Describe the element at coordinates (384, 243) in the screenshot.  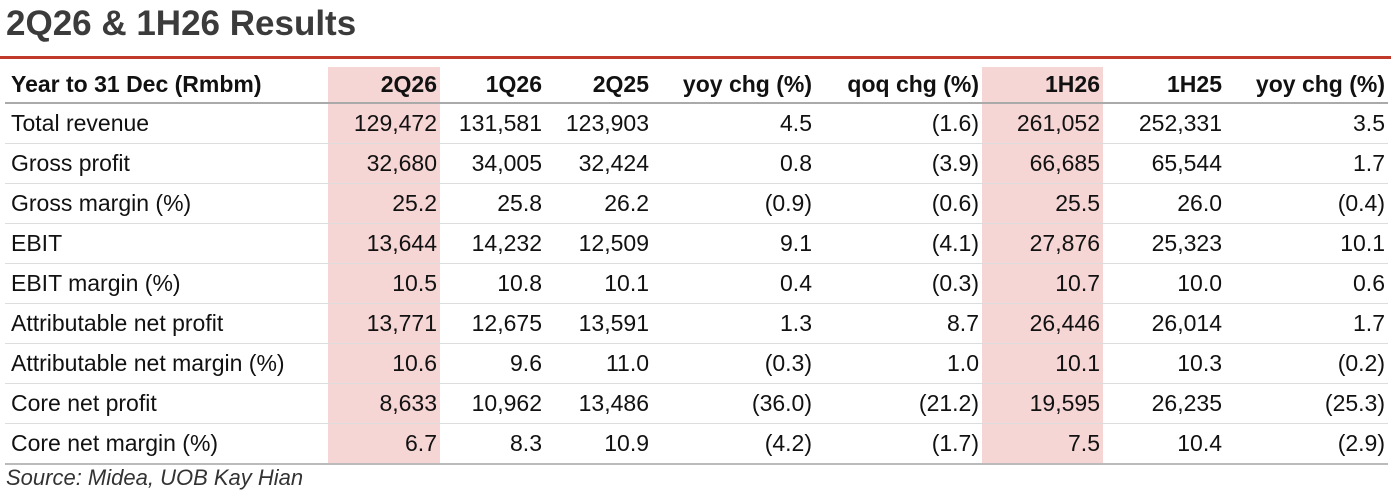
I see `cell: 13,644` at that location.